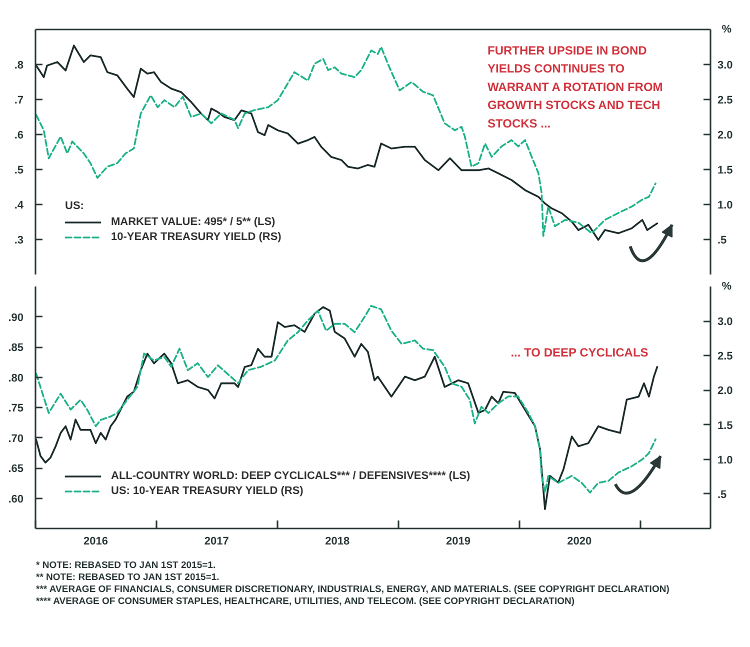 The width and height of the screenshot is (750, 647). What do you see at coordinates (19, 240) in the screenshot?
I see `y-tick-label: .3` at bounding box center [19, 240].